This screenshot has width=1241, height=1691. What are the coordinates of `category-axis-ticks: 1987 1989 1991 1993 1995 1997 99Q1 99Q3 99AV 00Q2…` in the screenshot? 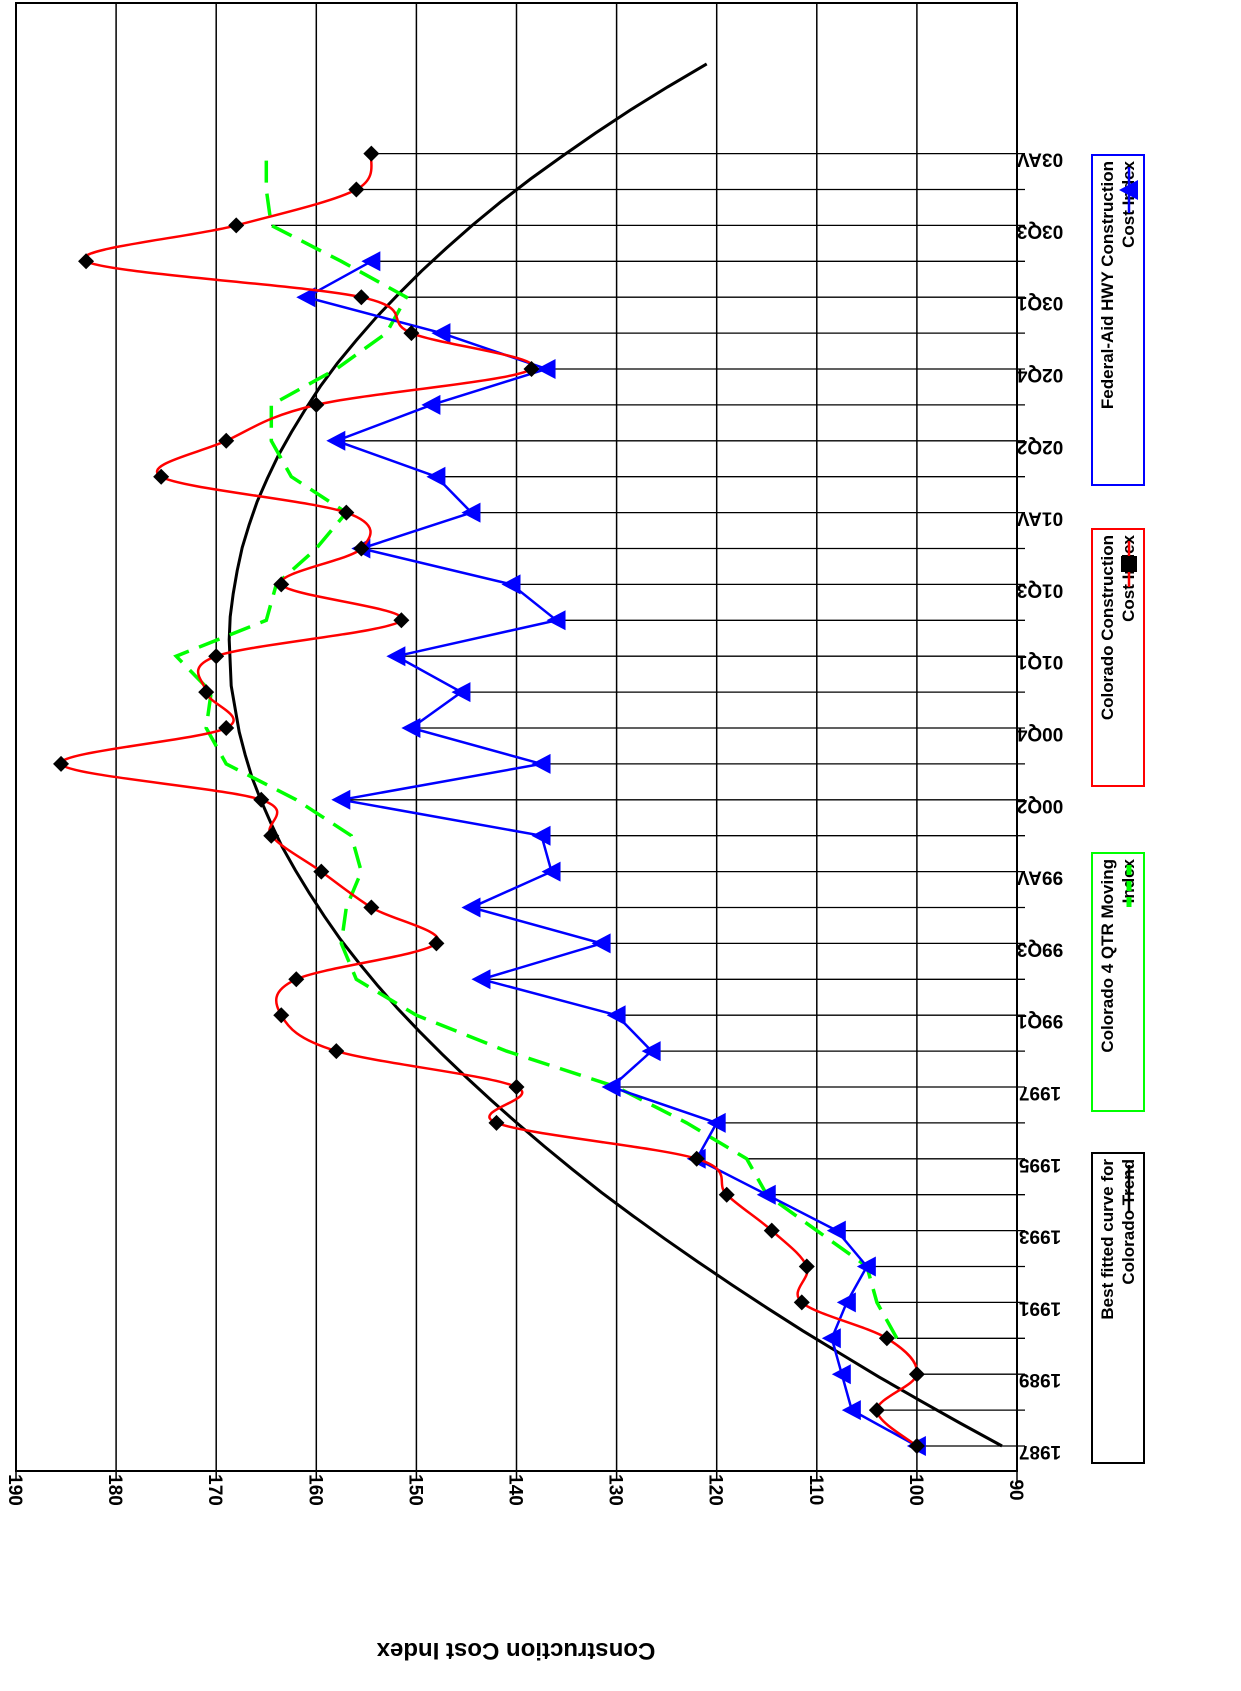 It's located at (1039, 805).